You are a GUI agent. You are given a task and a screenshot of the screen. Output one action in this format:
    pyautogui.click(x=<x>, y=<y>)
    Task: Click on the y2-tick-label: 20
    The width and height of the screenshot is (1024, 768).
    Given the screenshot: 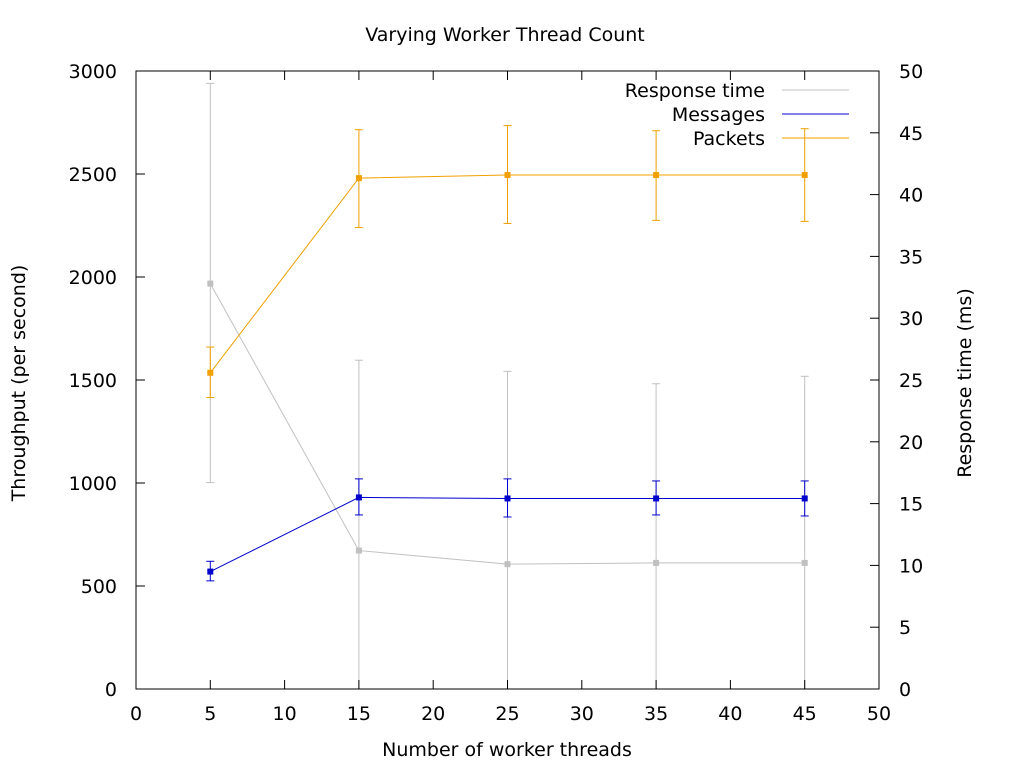 What is the action you would take?
    pyautogui.click(x=911, y=443)
    